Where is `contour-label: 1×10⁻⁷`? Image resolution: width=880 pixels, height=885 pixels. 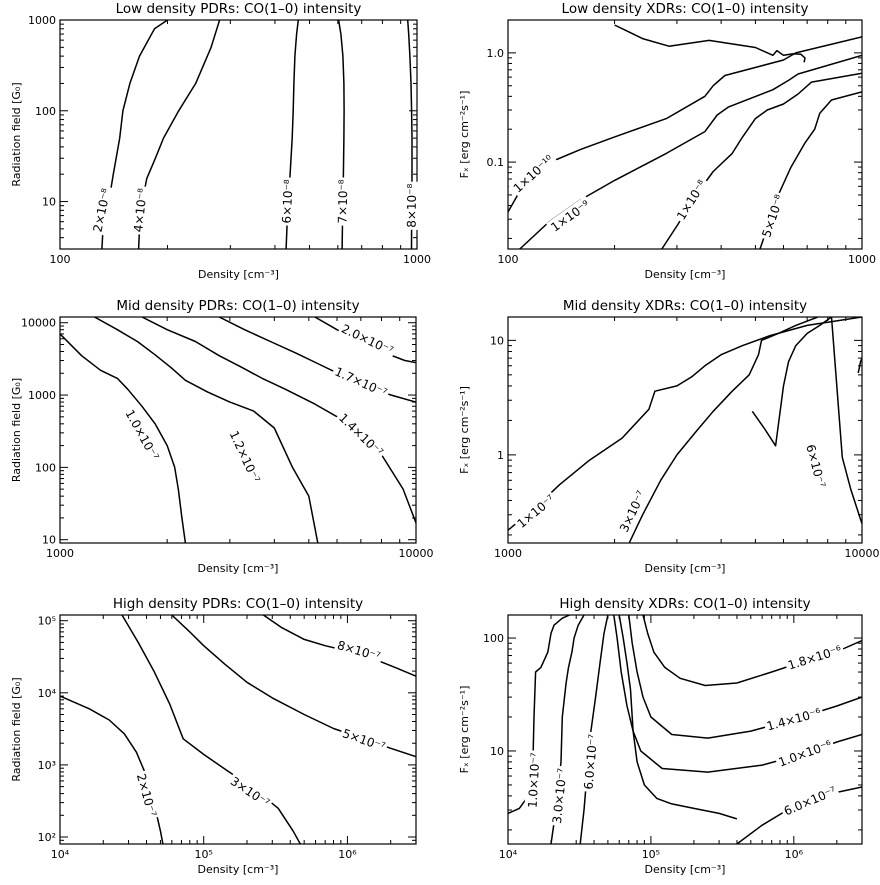 contour-label: 1×10⁻⁷ is located at coordinates (536, 511).